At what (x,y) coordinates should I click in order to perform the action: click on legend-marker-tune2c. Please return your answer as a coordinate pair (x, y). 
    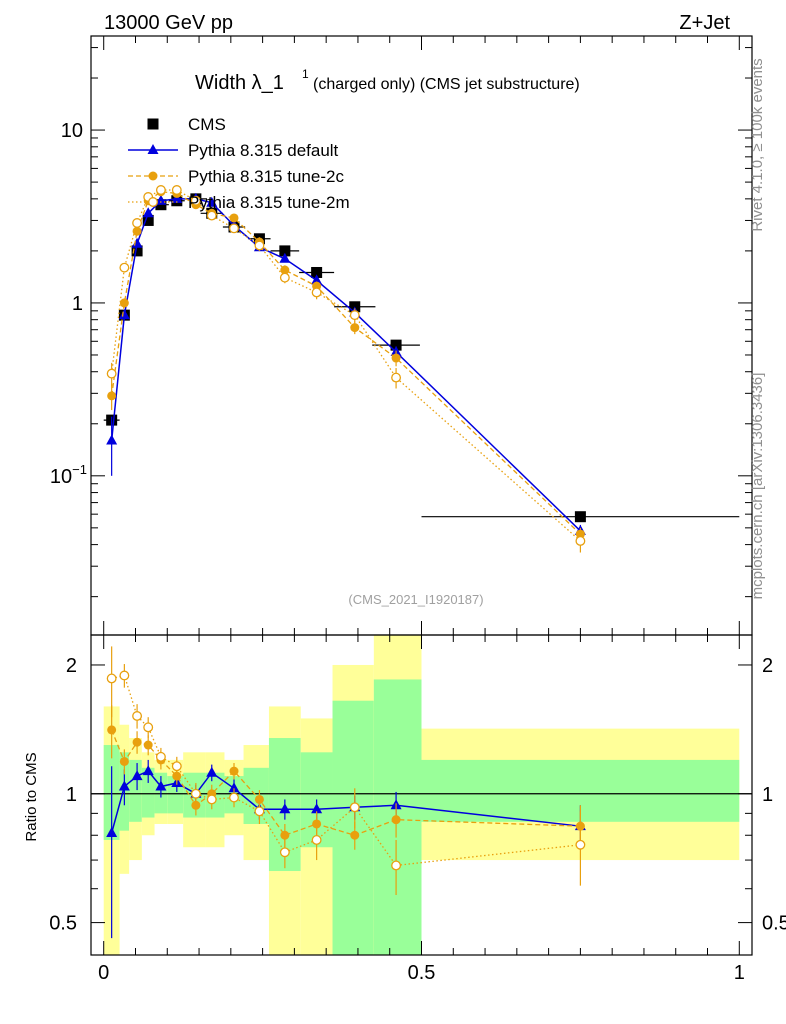
    Looking at the image, I should click on (153, 176).